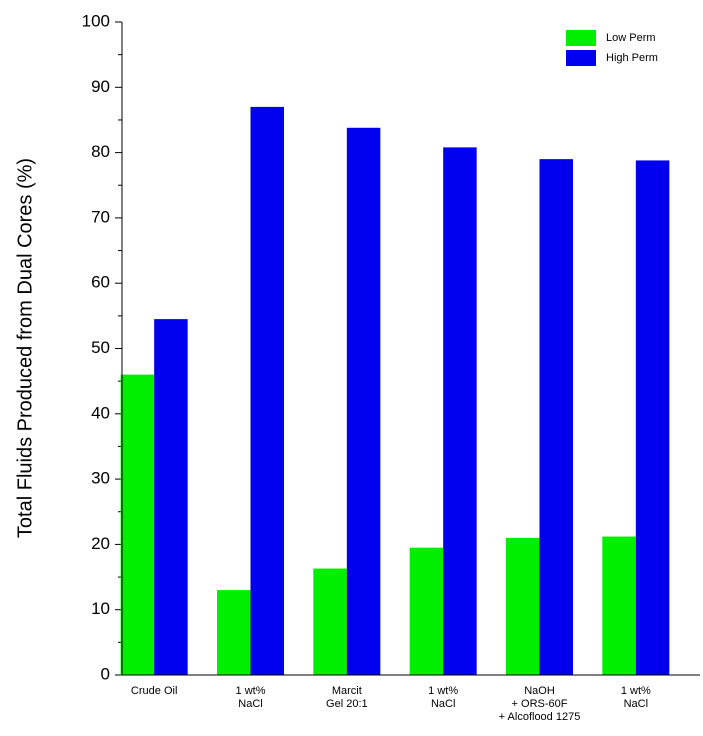 This screenshot has height=736, width=703. Describe the element at coordinates (347, 691) in the screenshot. I see `x-tick-label: Marcit` at that location.